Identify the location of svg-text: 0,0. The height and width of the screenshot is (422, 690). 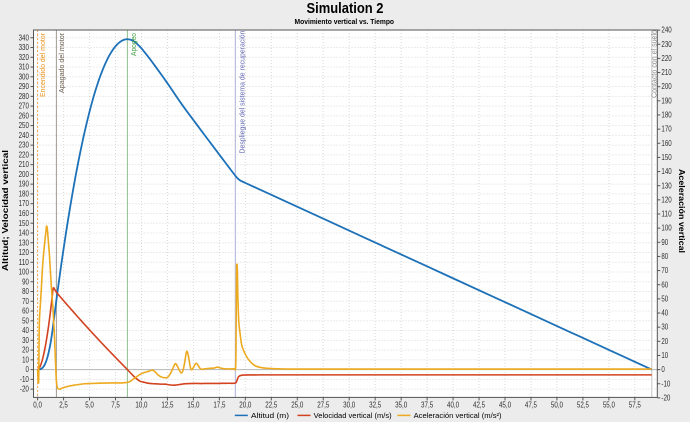
(37, 405).